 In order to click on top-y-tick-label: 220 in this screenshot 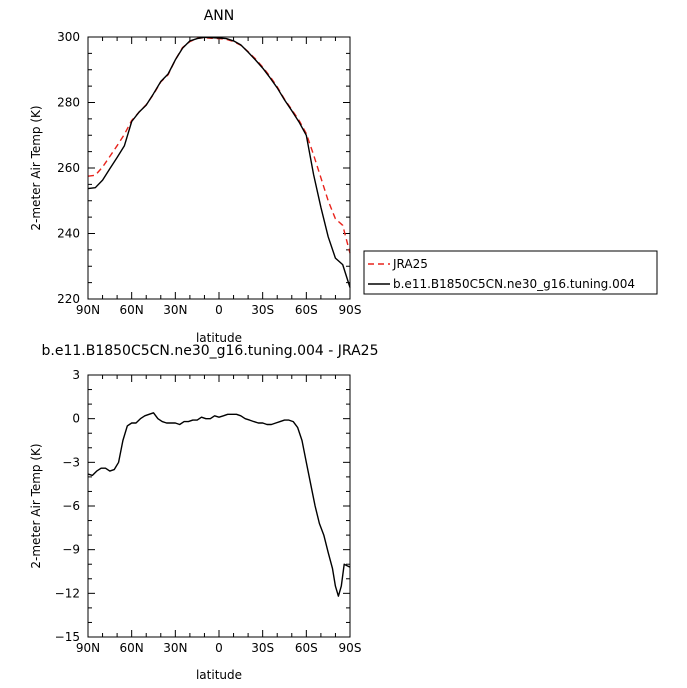, I will do `click(68, 299)`.